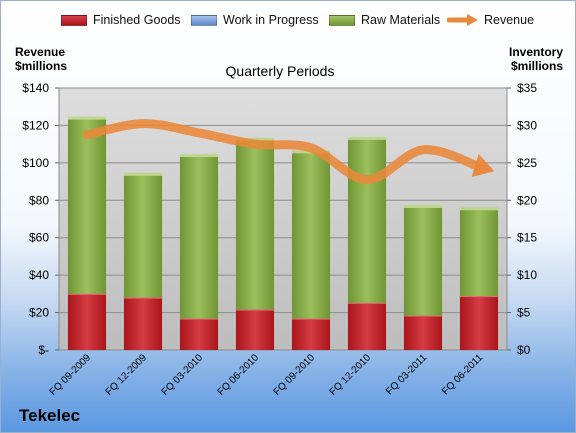  What do you see at coordinates (527, 200) in the screenshot?
I see `right-axis-tick-label: $20` at bounding box center [527, 200].